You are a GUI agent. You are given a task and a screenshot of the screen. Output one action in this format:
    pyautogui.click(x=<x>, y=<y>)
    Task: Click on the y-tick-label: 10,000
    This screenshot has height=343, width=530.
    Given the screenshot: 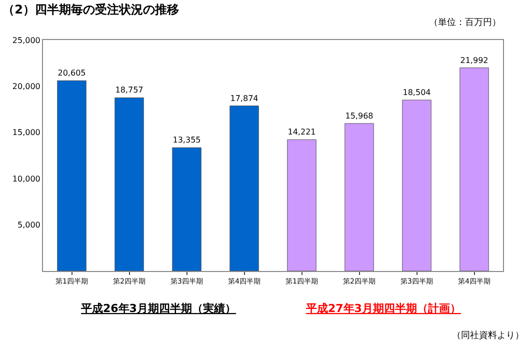 What is the action you would take?
    pyautogui.click(x=26, y=179)
    